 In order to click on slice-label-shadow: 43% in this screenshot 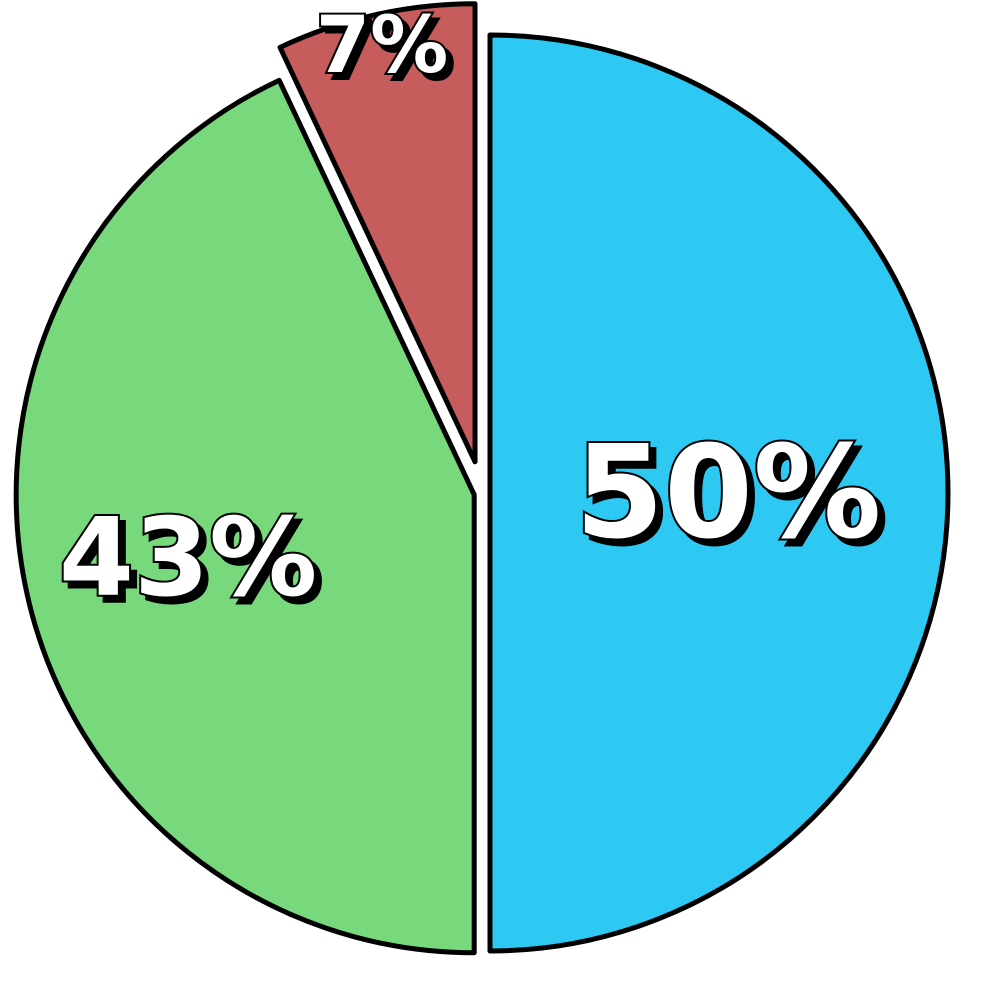, I will do `click(194, 564)`.